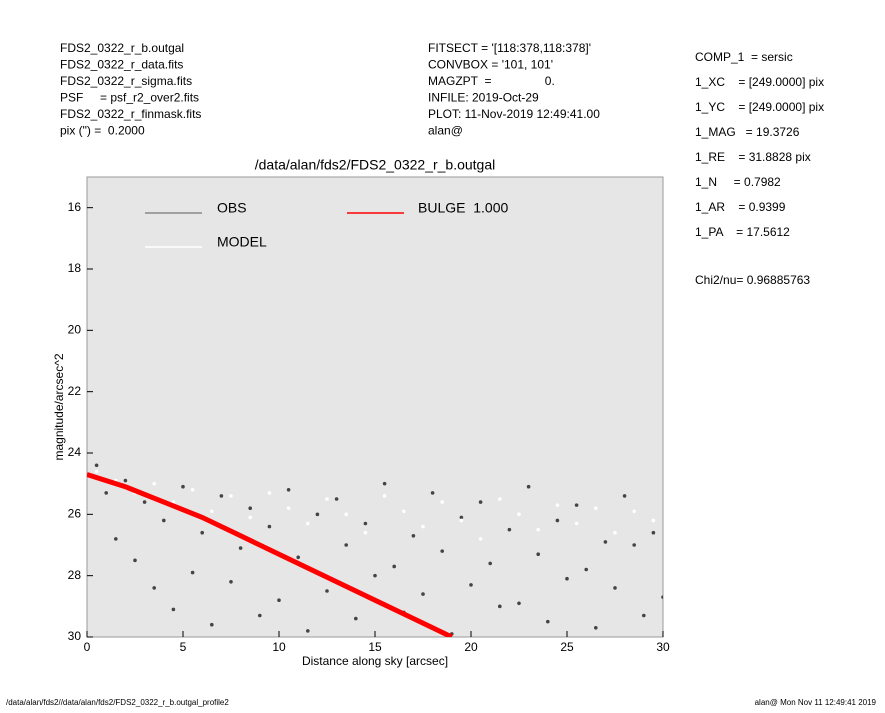  I want to click on header-text: pix (") = 0.2000, so click(102, 131).